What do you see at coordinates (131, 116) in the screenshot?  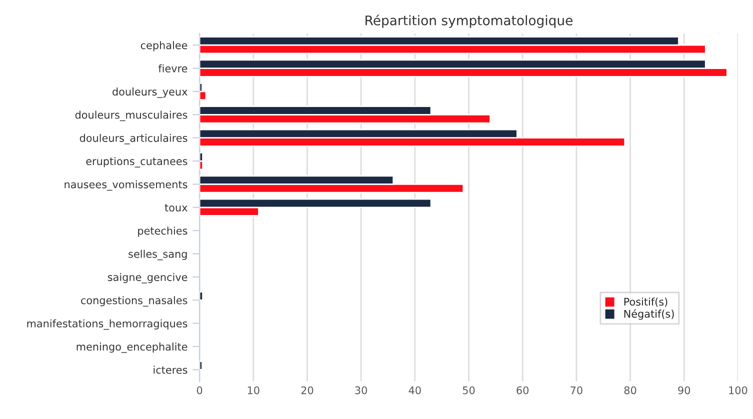 I see `y-tick-label: douleurs_musculaires` at bounding box center [131, 116].